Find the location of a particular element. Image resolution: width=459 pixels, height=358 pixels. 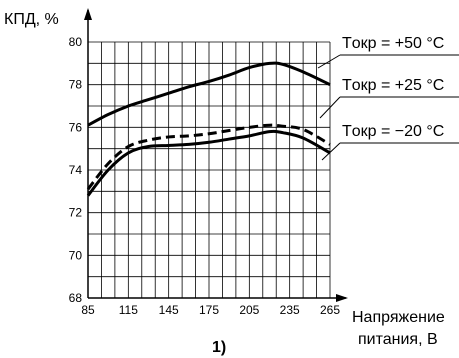

x-axis-title-line2: питания, В is located at coordinates (398, 339).